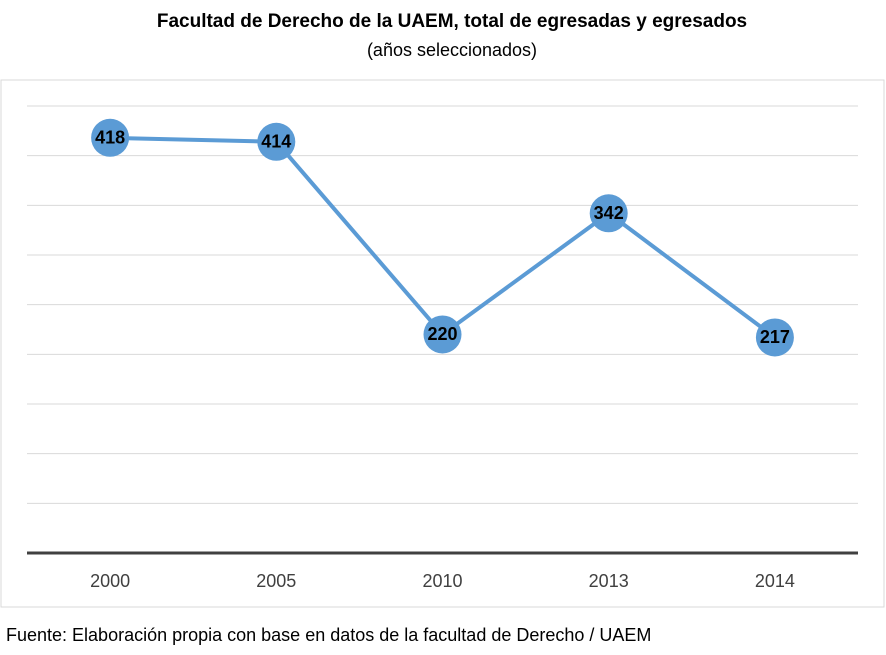  What do you see at coordinates (452, 50) in the screenshot?
I see `chart-subtitle: (años seleccionados)` at bounding box center [452, 50].